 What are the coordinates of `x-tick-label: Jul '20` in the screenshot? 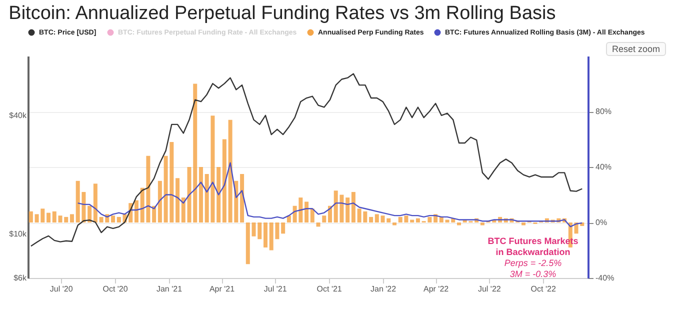 It's located at (62, 289).